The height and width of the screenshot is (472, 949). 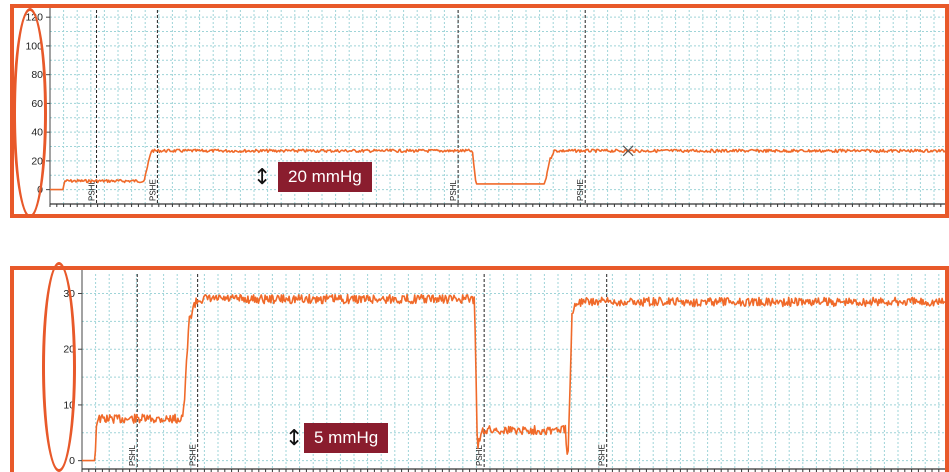 What do you see at coordinates (34, 46) in the screenshot?
I see `y-tick-label: 100` at bounding box center [34, 46].